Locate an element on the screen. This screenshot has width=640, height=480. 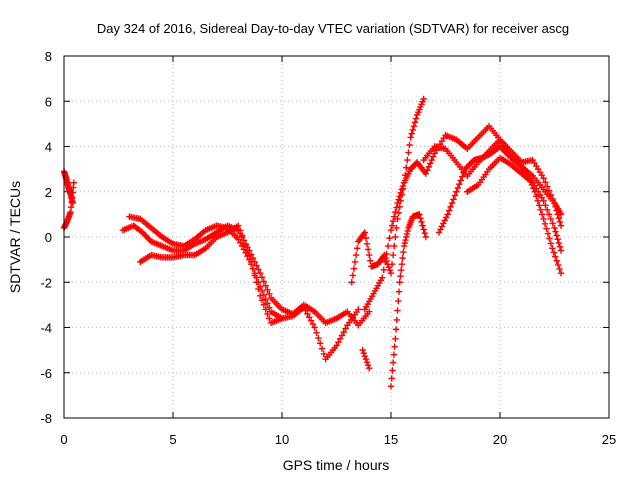
y-tick-label: 6 is located at coordinates (48, 101).